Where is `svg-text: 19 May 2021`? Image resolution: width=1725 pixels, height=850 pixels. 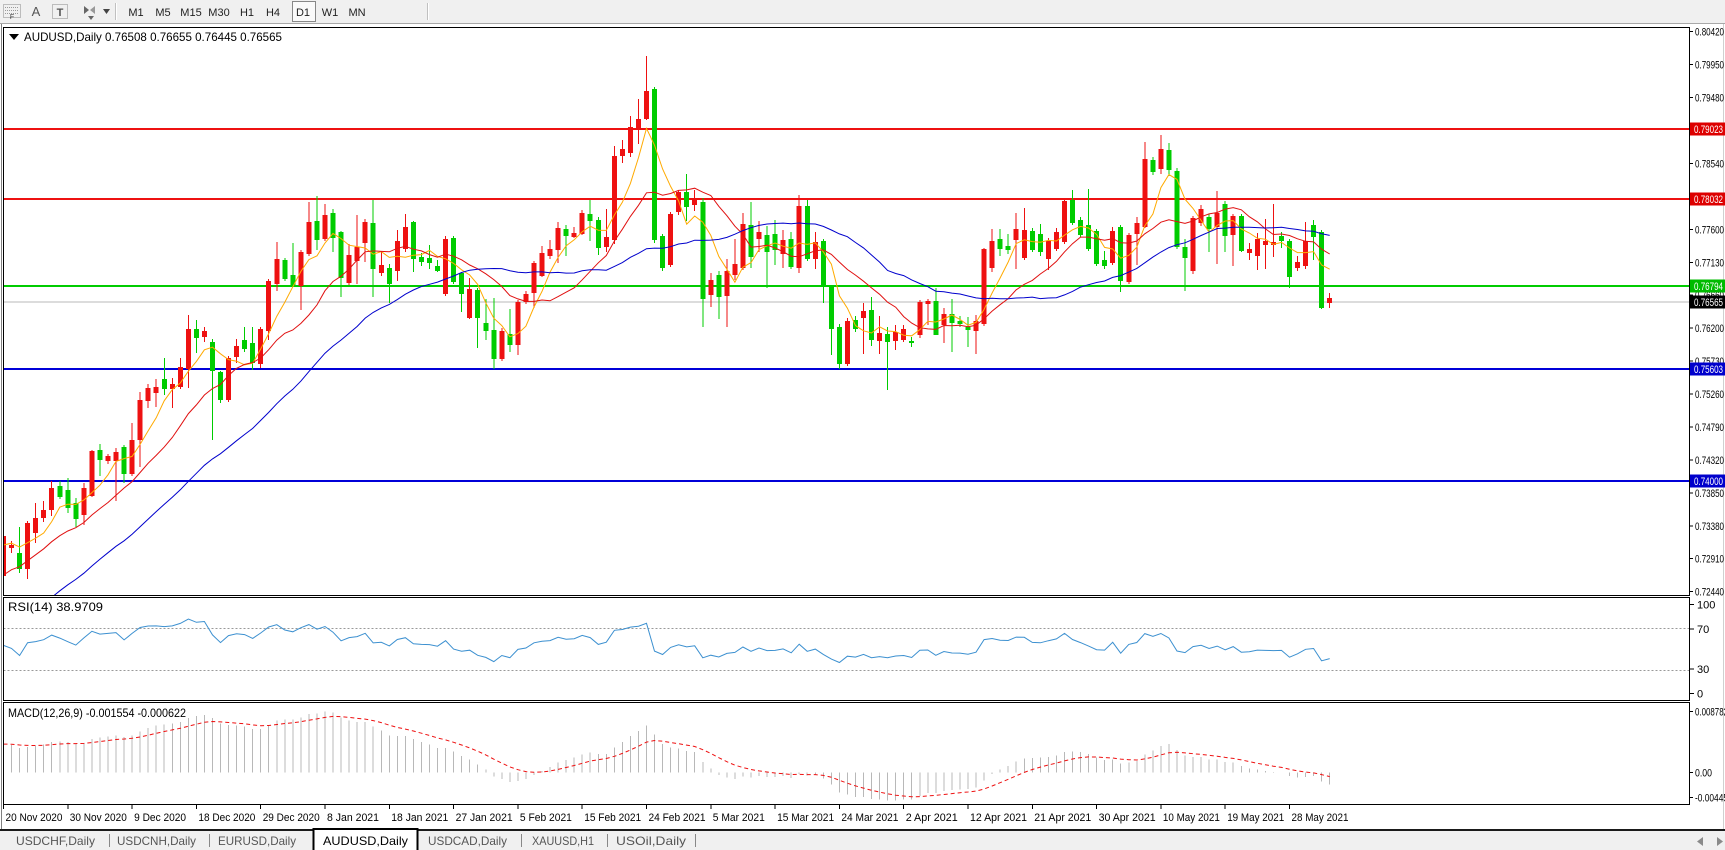 svg-text: 19 May 2021 is located at coordinates (1255, 818).